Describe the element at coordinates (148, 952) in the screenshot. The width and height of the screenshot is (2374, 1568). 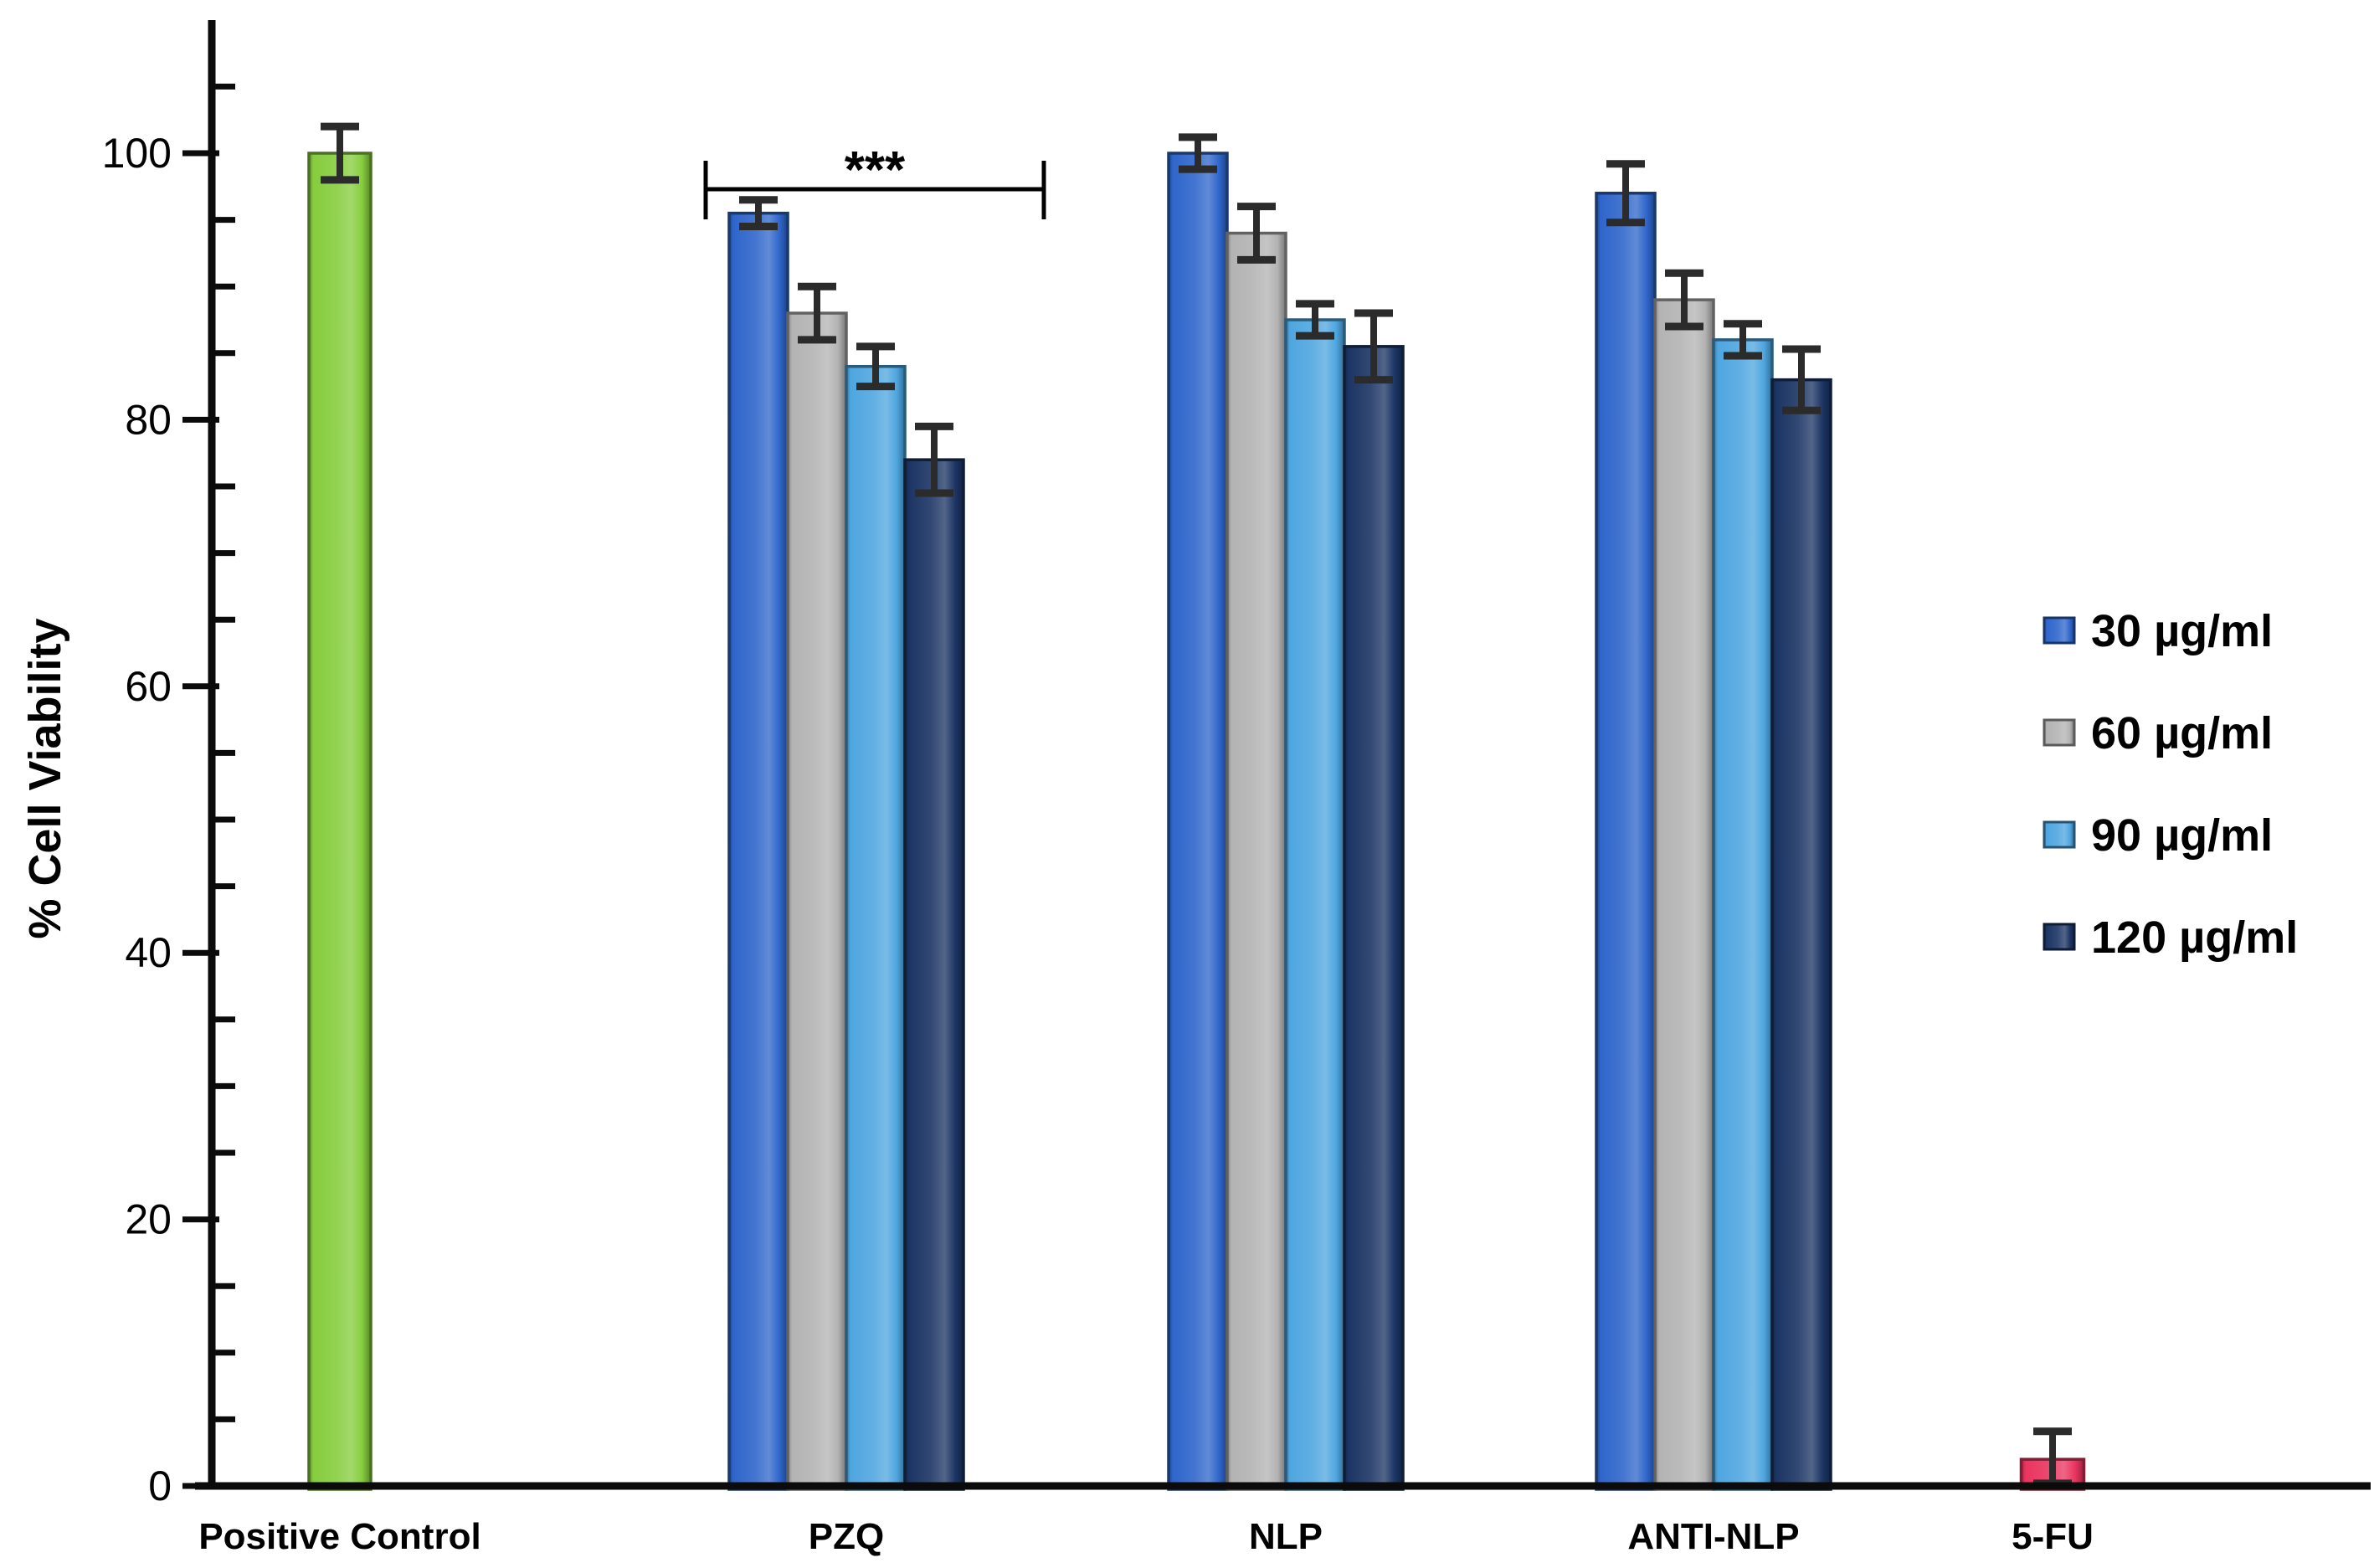
I see `y-axis-tick-label: 40` at that location.